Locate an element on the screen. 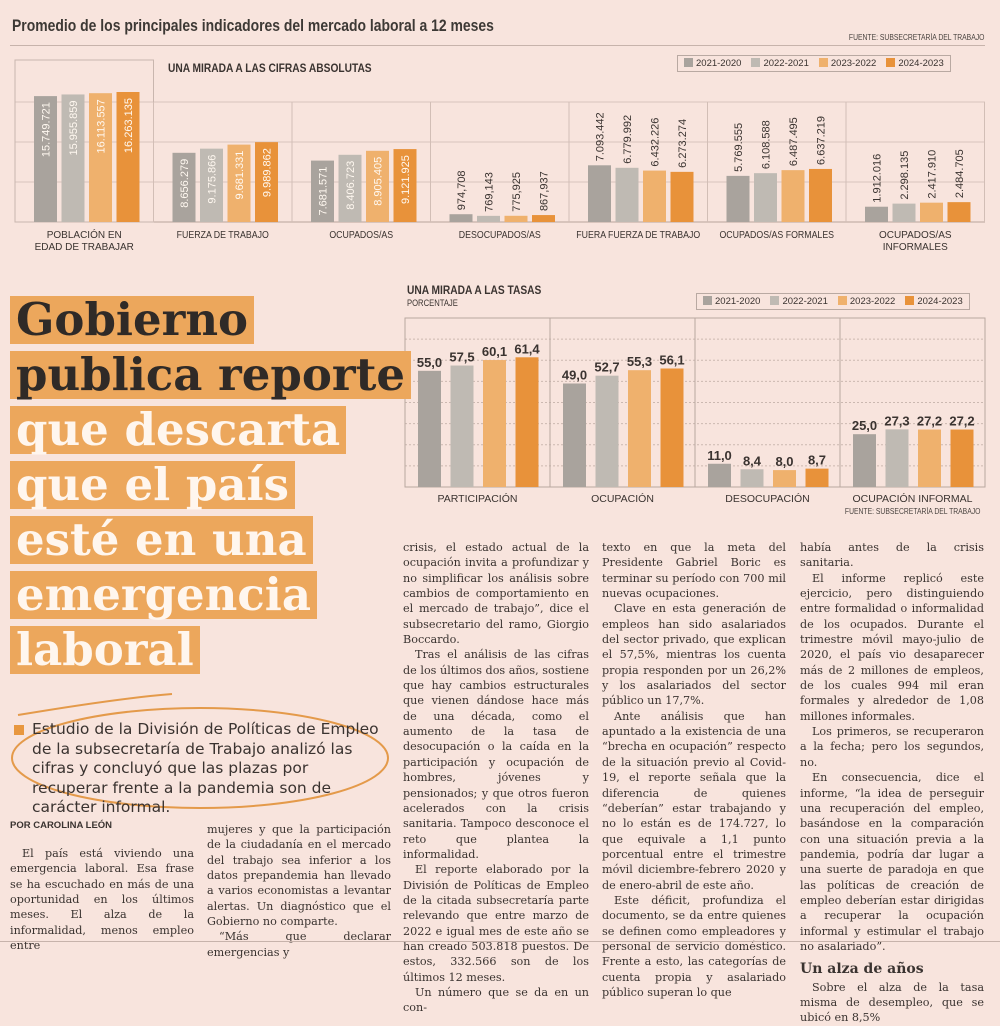  bar-value-label: 49,0 is located at coordinates (574, 374).